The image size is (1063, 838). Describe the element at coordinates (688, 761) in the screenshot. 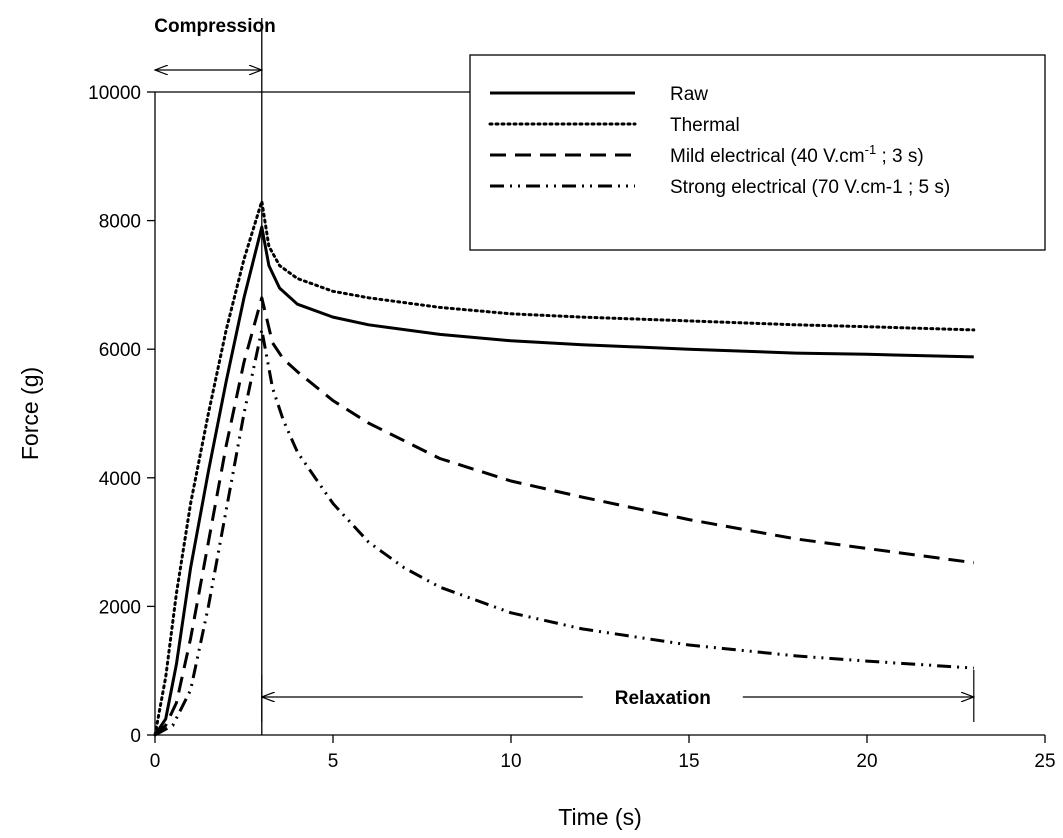

I see `x-tick-label: 15` at that location.